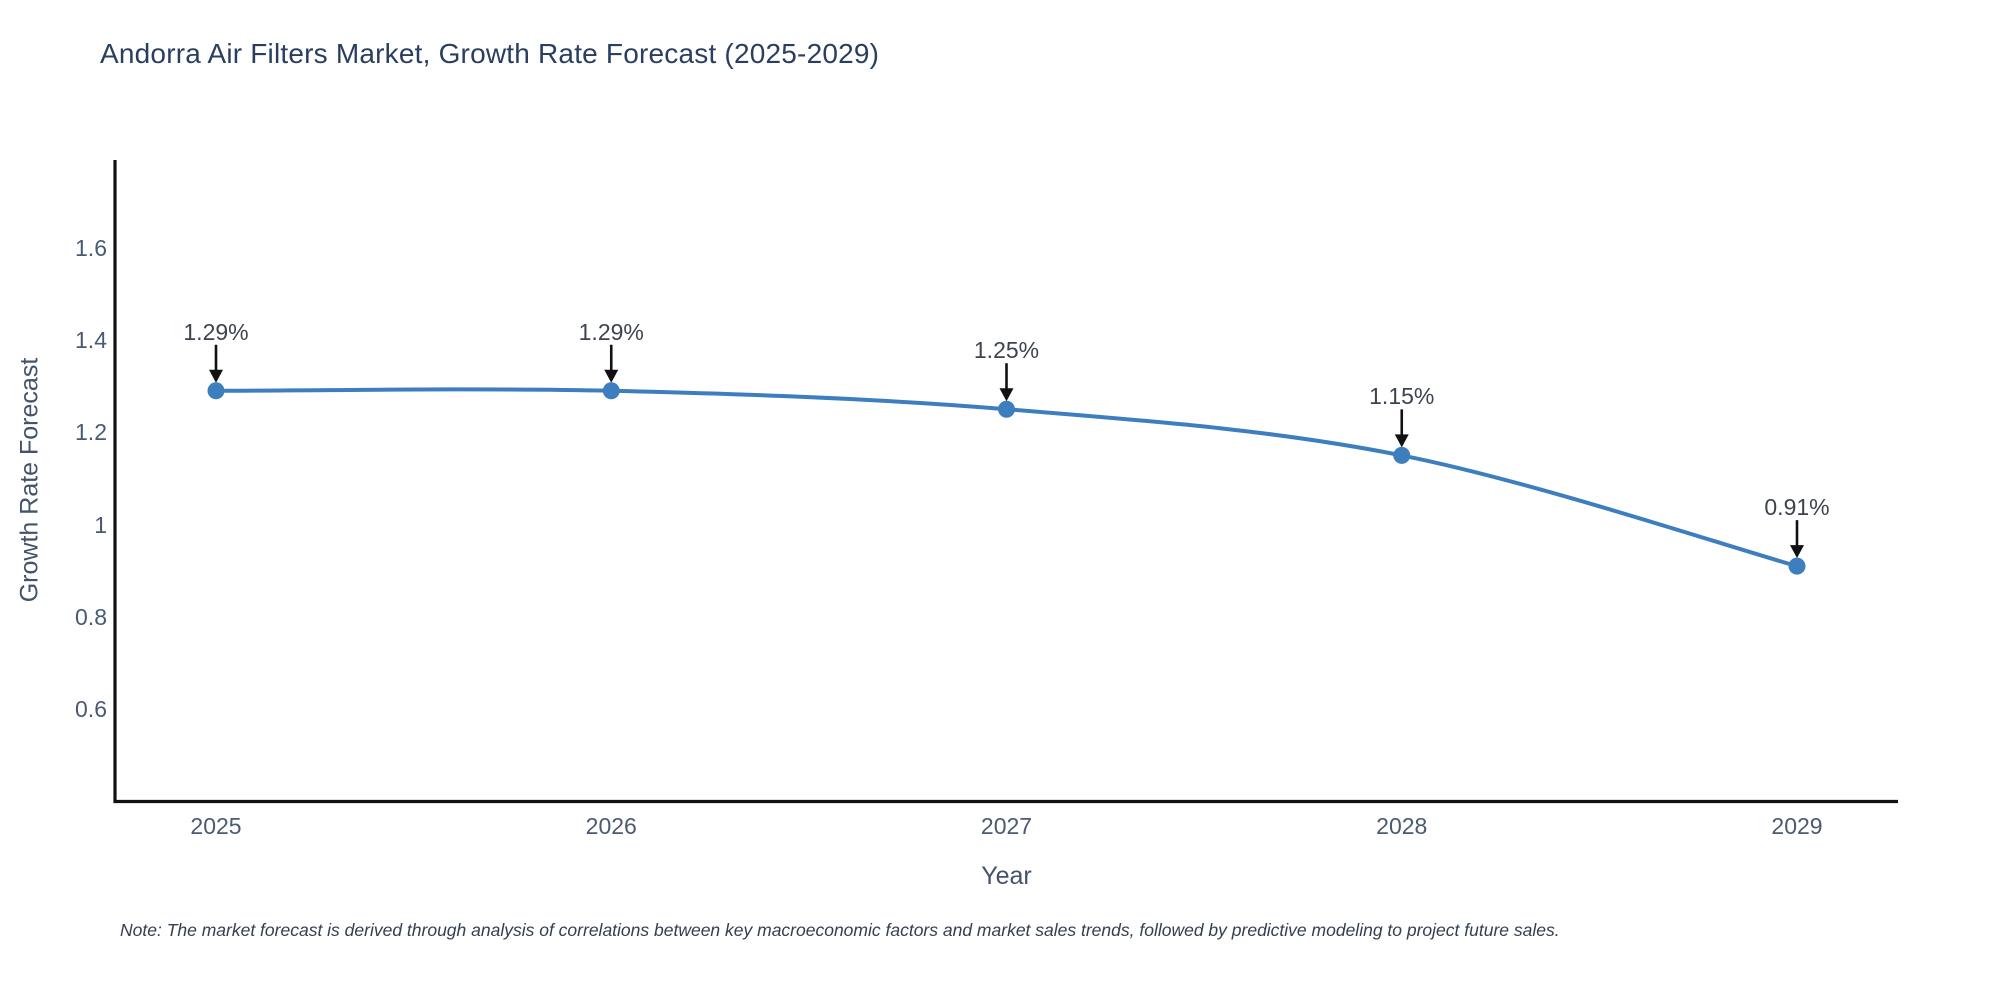 This screenshot has width=2000, height=1000. Describe the element at coordinates (29, 480) in the screenshot. I see `y-axis-title: Growth Rate Forecast` at that location.